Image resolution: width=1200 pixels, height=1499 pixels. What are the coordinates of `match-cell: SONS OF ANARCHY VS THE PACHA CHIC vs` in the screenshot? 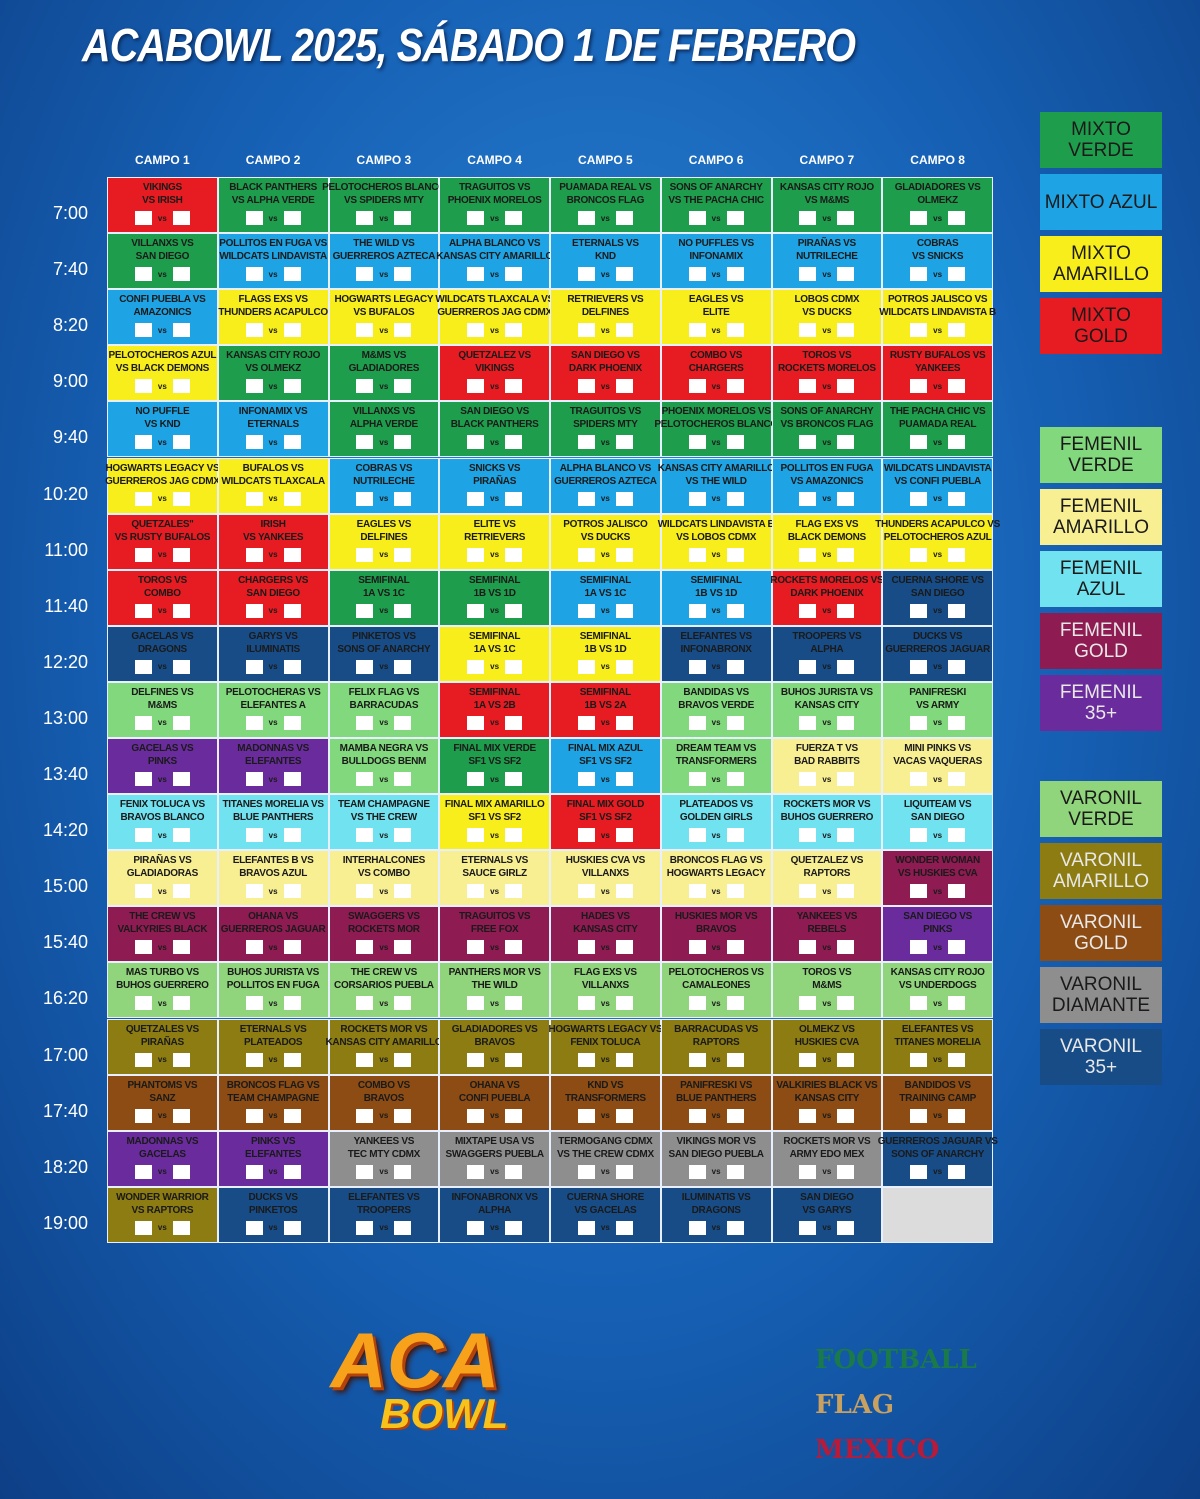 It's located at (716, 205).